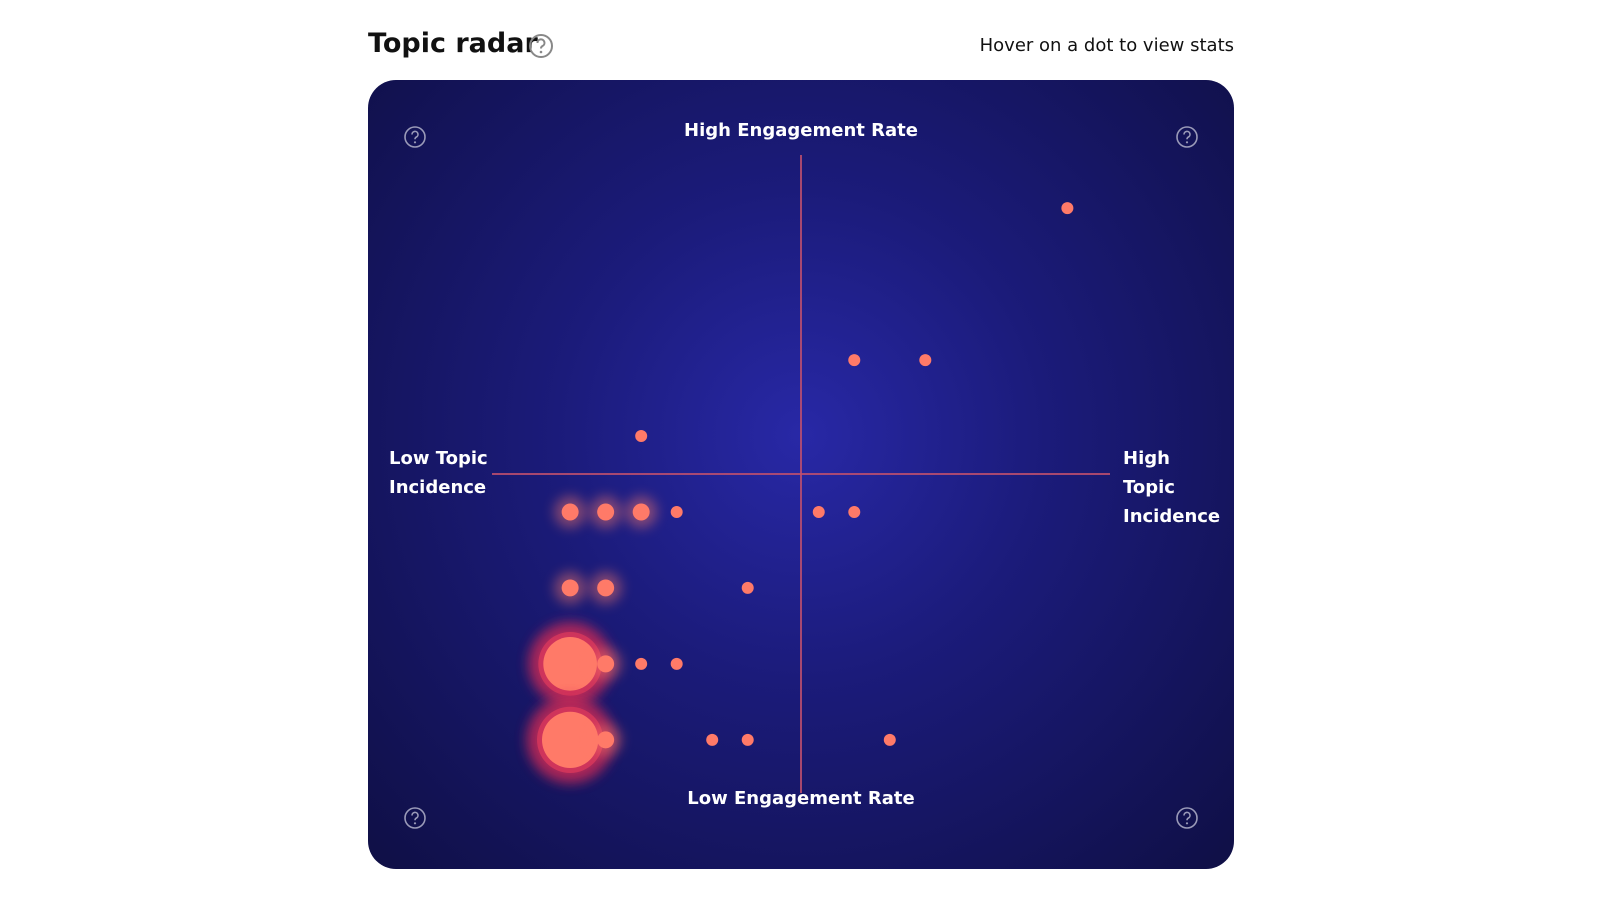  Describe the element at coordinates (438, 473) in the screenshot. I see `left-label: Low Topic Incidence` at that location.